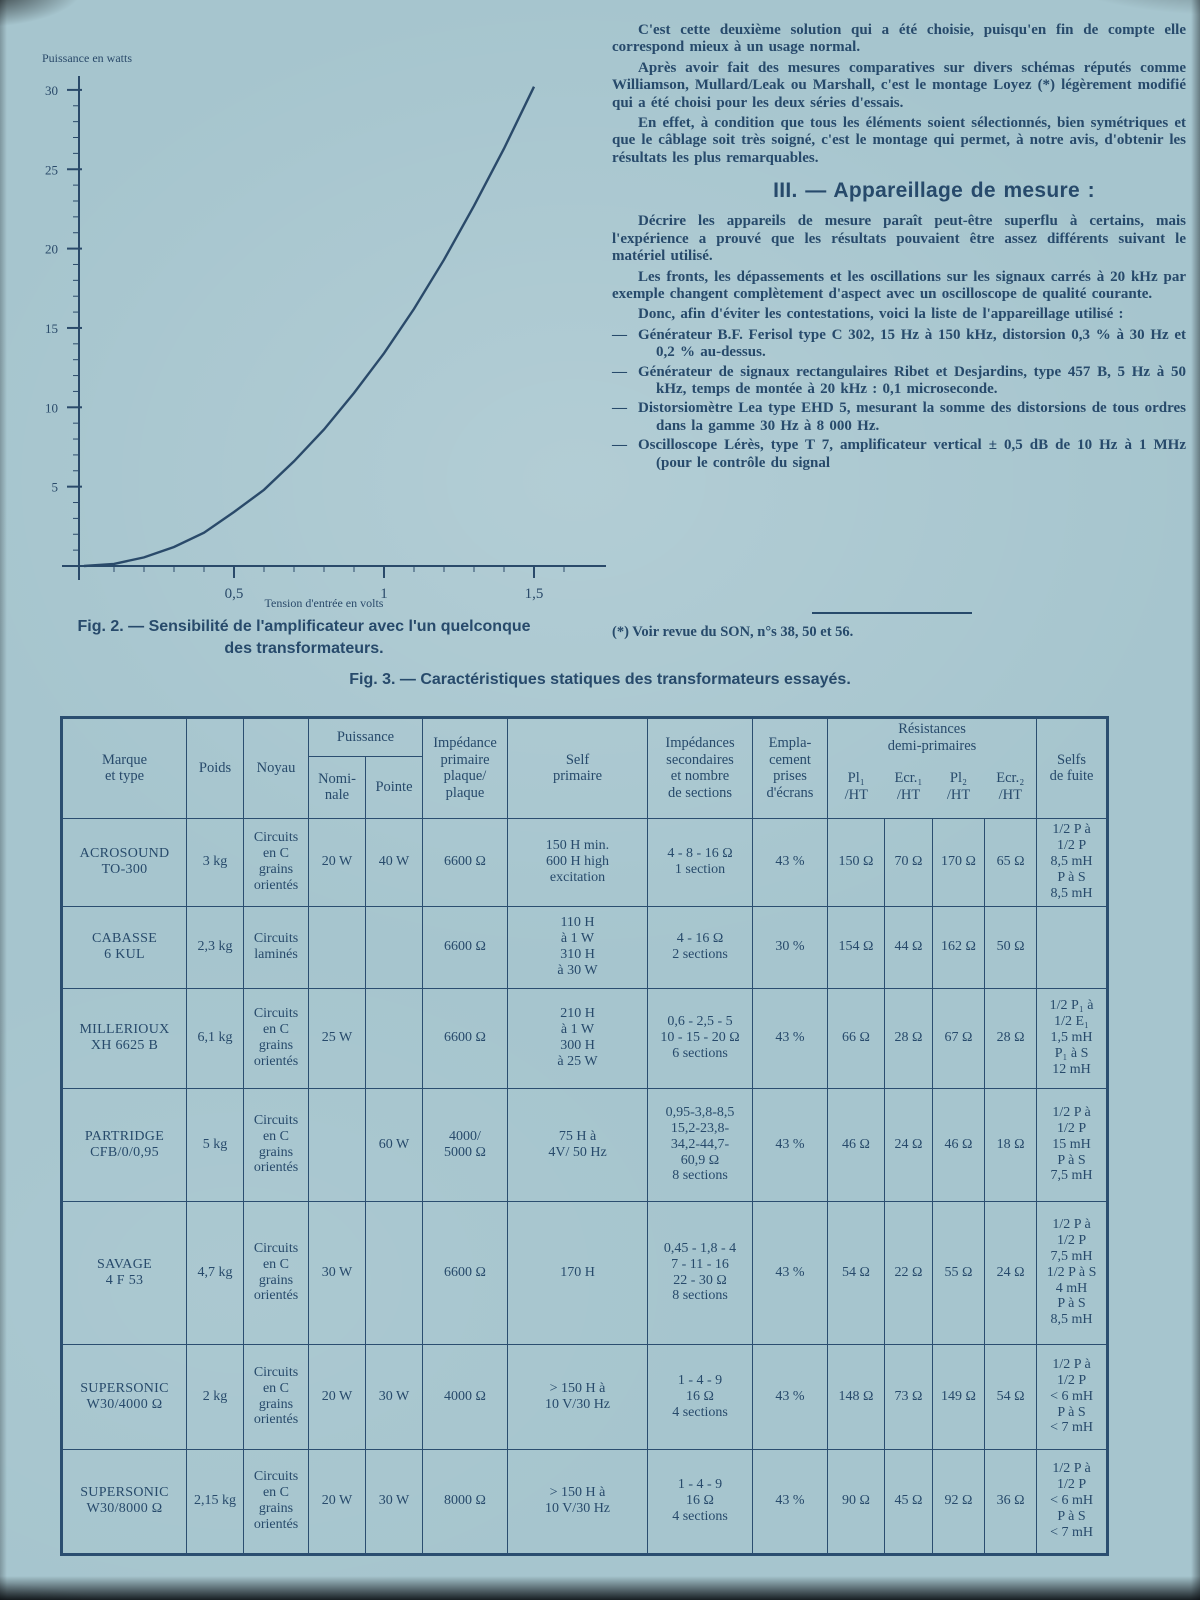 The height and width of the screenshot is (1600, 1200). Describe the element at coordinates (934, 191) in the screenshot. I see `section-heading: III. — Appareillage de mesure :` at that location.